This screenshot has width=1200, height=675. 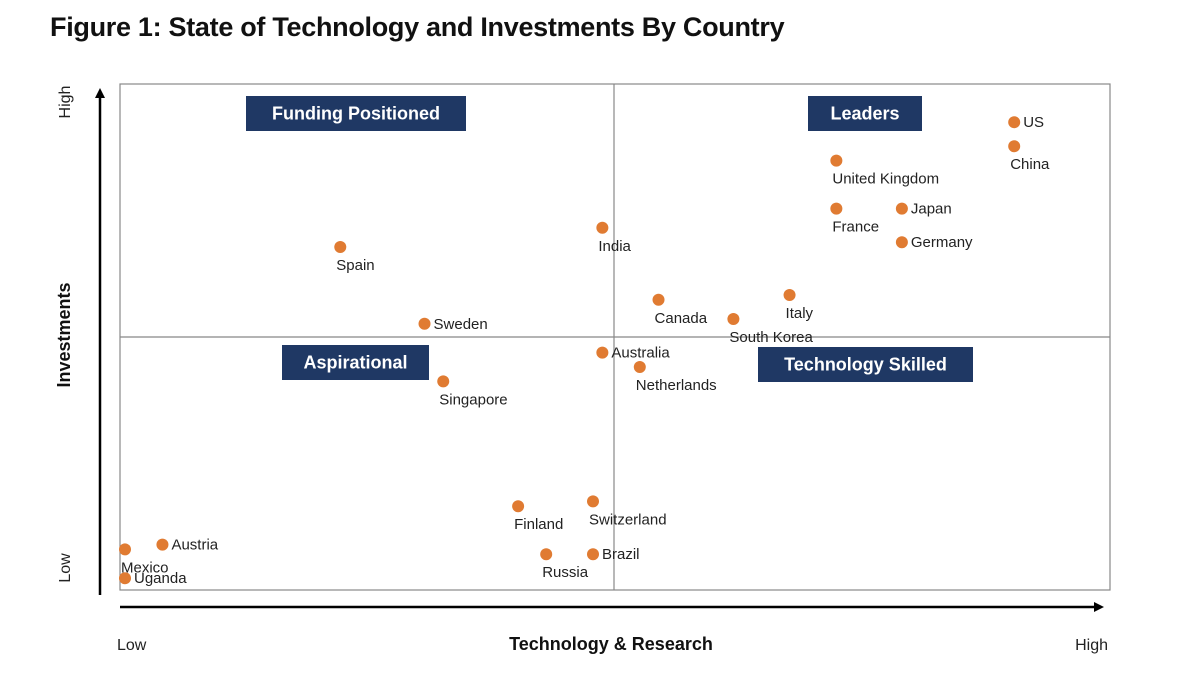 I want to click on quadrant-label-aspirational: Aspirational, so click(x=355, y=362).